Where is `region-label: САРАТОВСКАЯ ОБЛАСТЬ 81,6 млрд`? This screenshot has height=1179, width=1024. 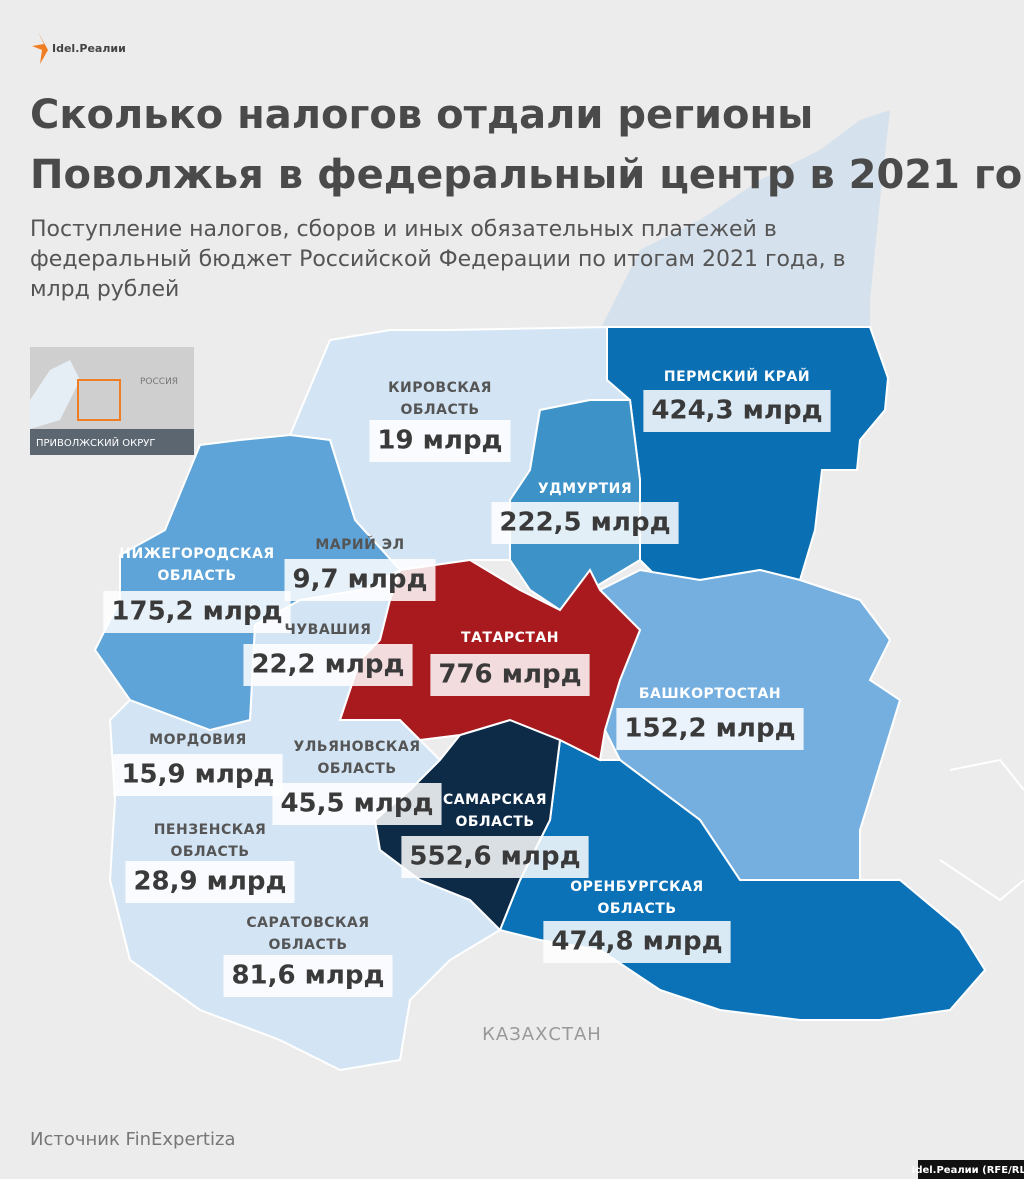 region-label: САРАТОВСКАЯ ОБЛАСТЬ 81,6 млрд is located at coordinates (308, 956).